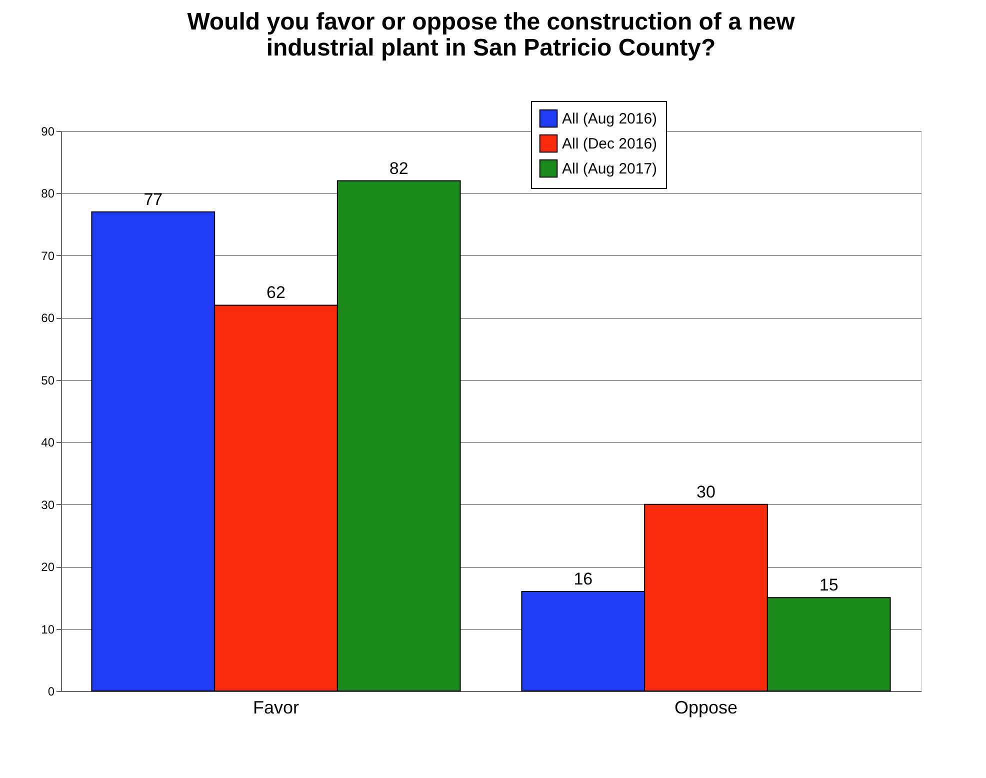  What do you see at coordinates (48, 131) in the screenshot?
I see `y-tick-label: 90` at bounding box center [48, 131].